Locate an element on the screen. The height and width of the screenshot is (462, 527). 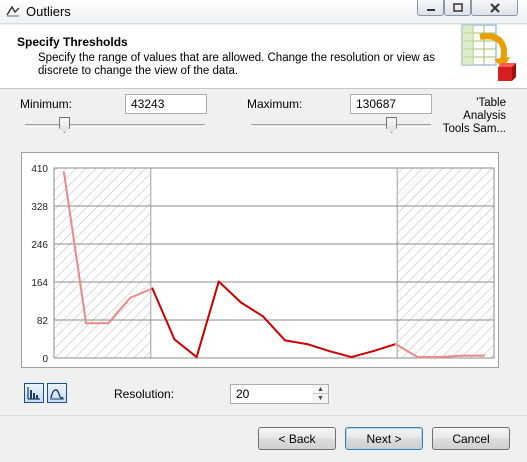
histogram-view-button is located at coordinates (34, 393).